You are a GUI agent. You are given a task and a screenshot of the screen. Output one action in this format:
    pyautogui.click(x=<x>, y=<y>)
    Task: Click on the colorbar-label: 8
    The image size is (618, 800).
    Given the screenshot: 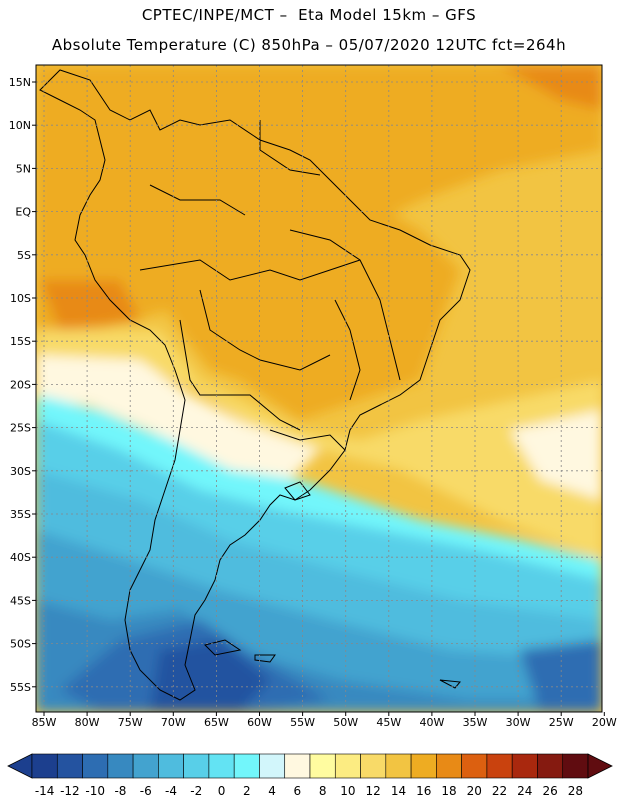 What is the action you would take?
    pyautogui.click(x=323, y=791)
    